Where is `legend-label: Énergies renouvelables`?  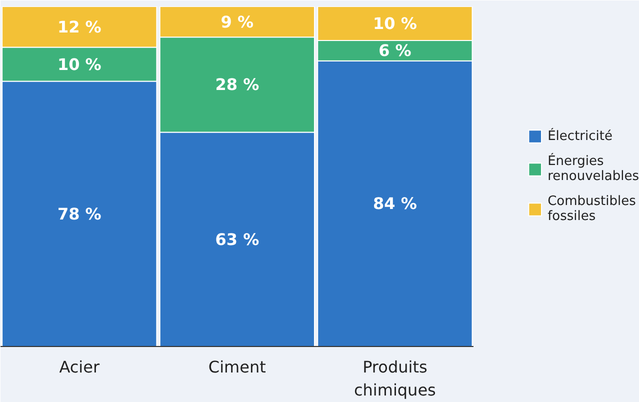 legend-label: Énergies renouvelables is located at coordinates (593, 169).